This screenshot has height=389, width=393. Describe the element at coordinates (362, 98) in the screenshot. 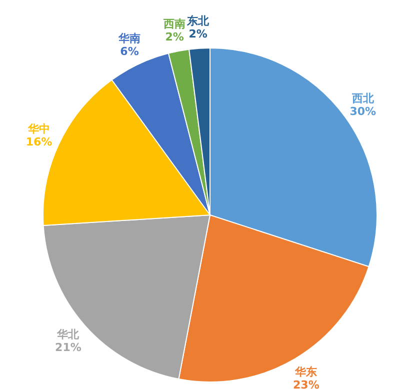

I see `slice-label: 西北` at that location.